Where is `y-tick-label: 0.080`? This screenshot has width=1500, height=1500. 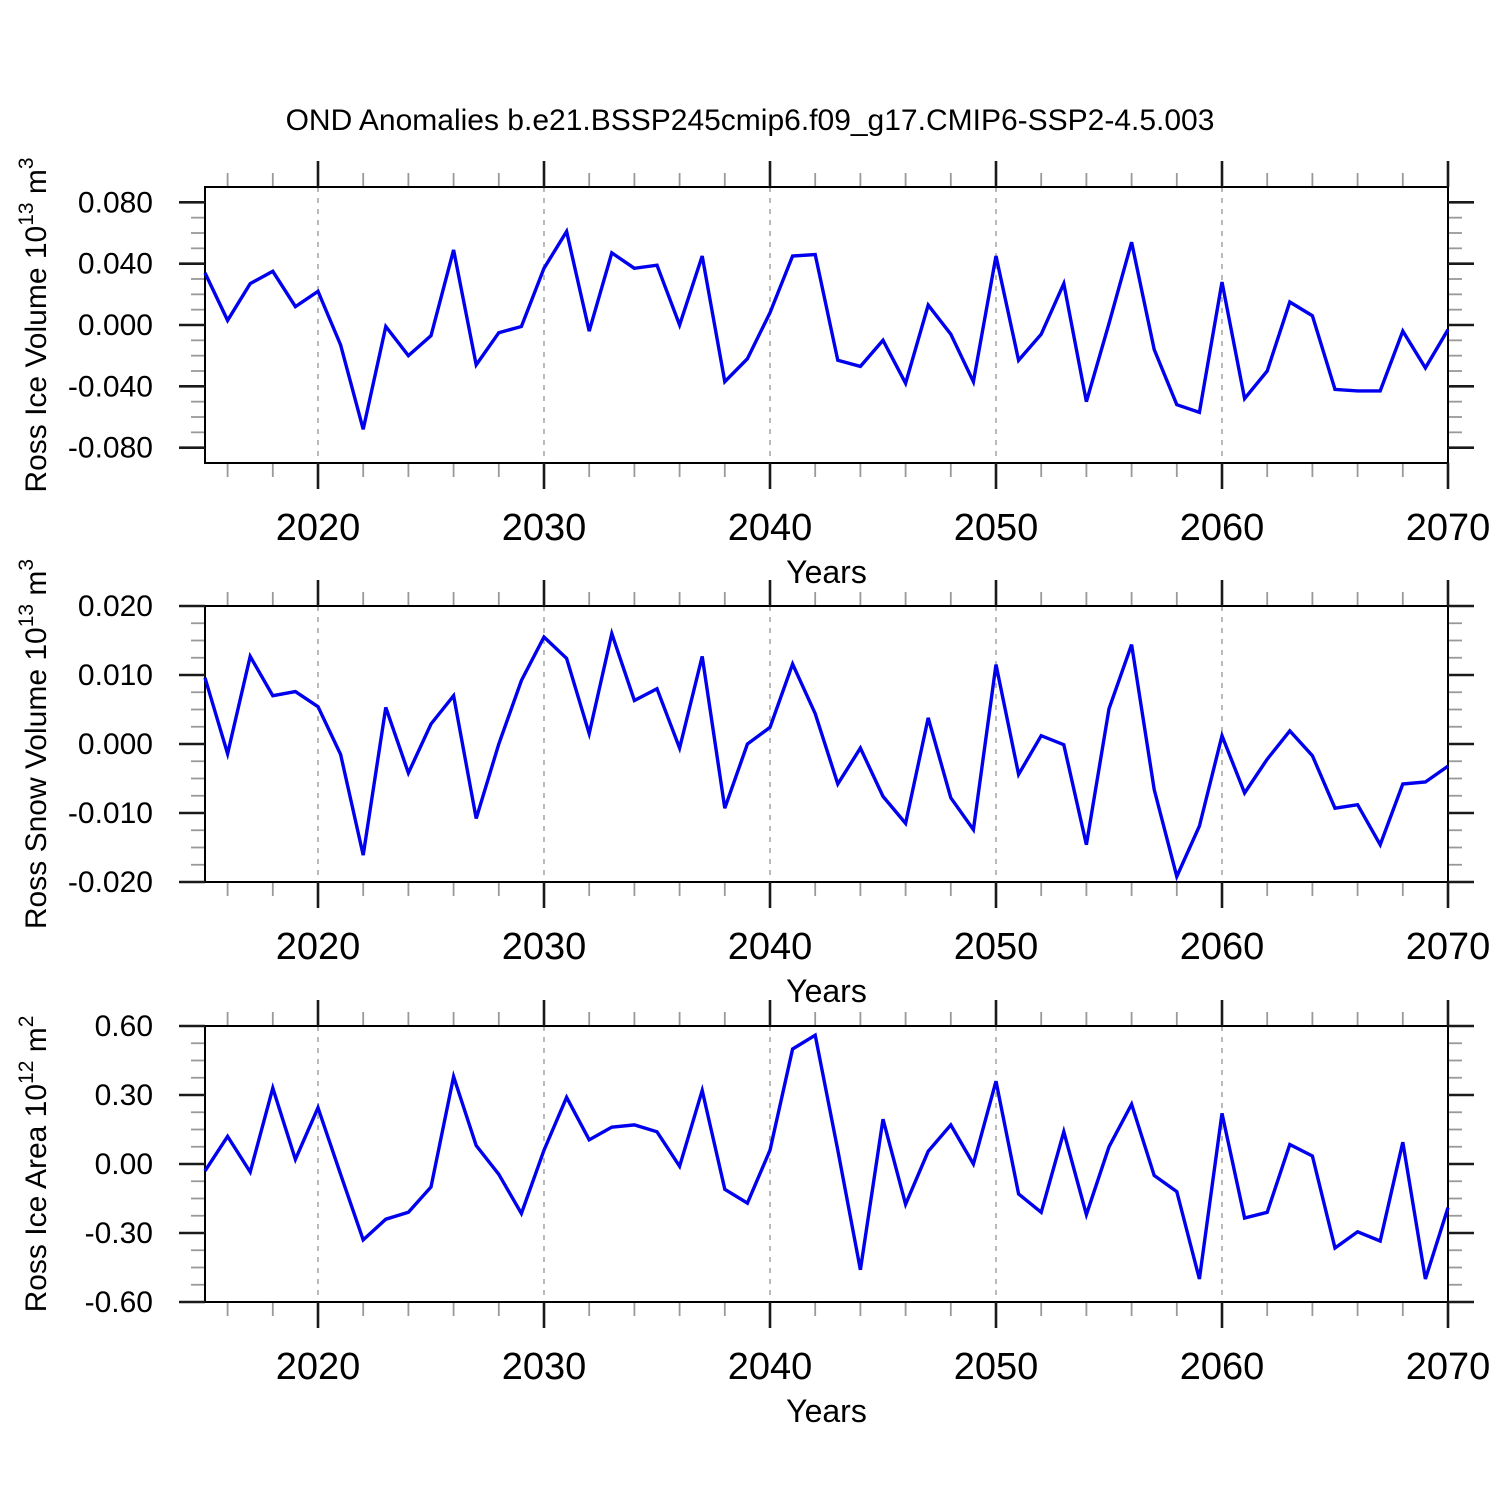 y-tick-label: 0.080 is located at coordinates (115, 202).